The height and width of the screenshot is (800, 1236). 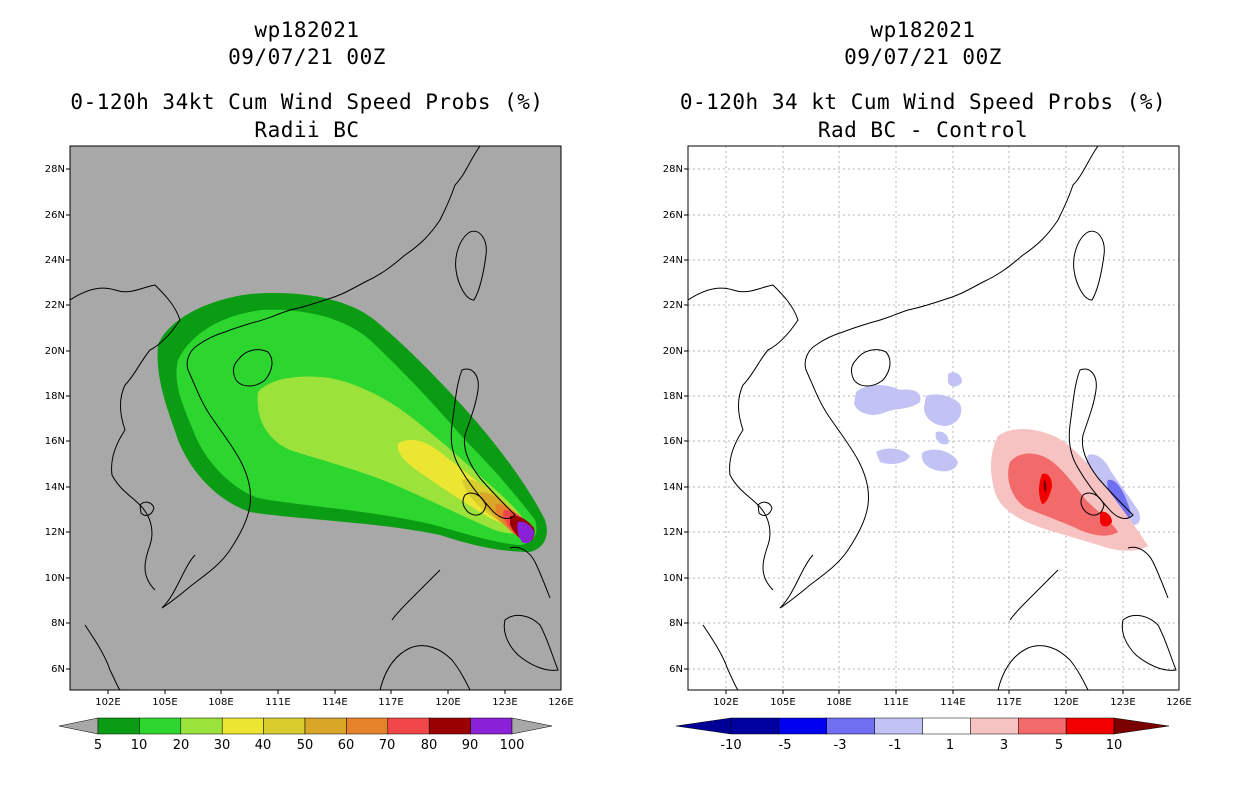 I want to click on lon-label-102E: 102E, so click(x=107, y=702).